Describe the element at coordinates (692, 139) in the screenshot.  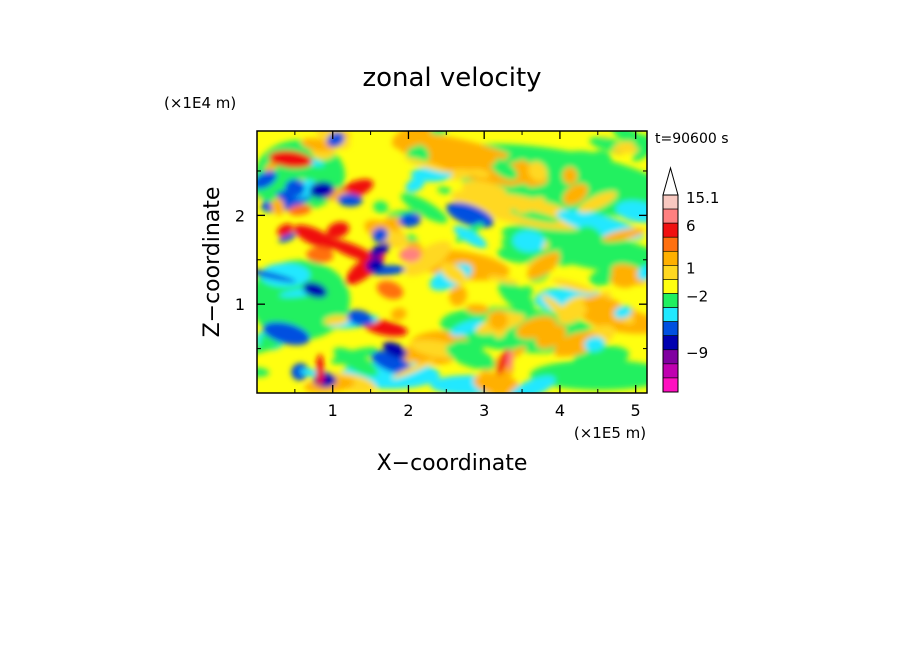
I see `time-label: t=90600 s` at that location.